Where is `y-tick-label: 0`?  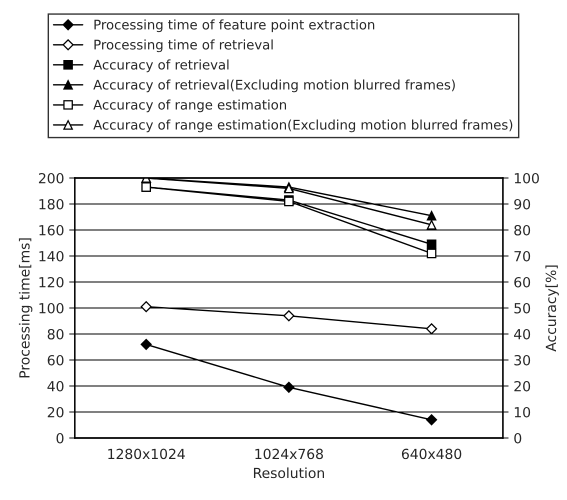 y-tick-label: 0 is located at coordinates (60, 438).